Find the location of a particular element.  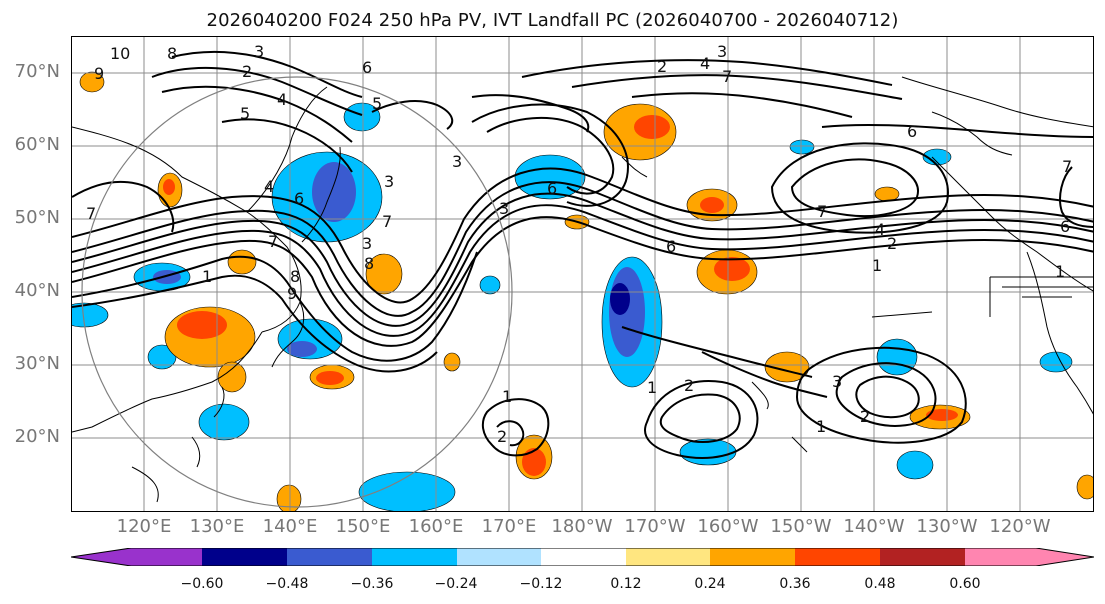

lon-label-130w: 130°W is located at coordinates (947, 526).